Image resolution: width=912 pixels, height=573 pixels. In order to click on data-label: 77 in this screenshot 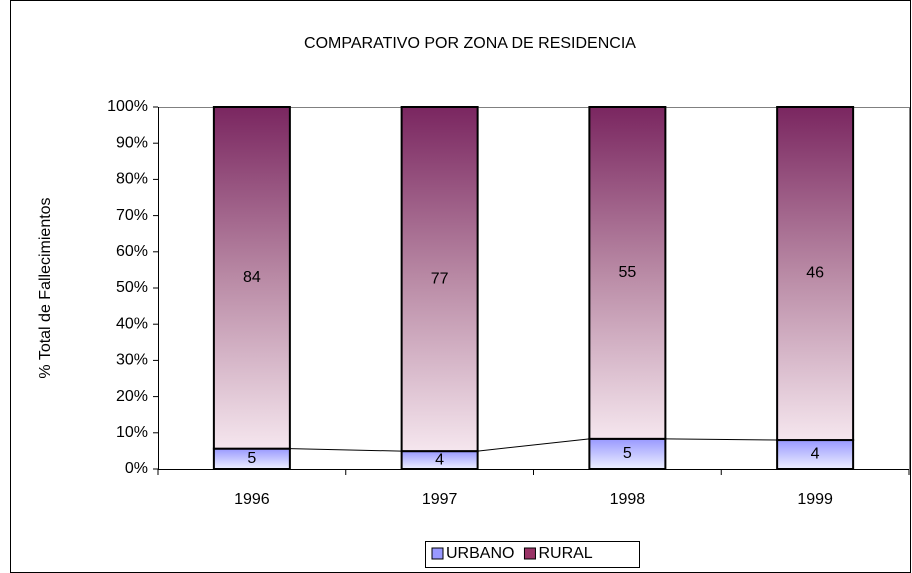, I will do `click(440, 278)`.